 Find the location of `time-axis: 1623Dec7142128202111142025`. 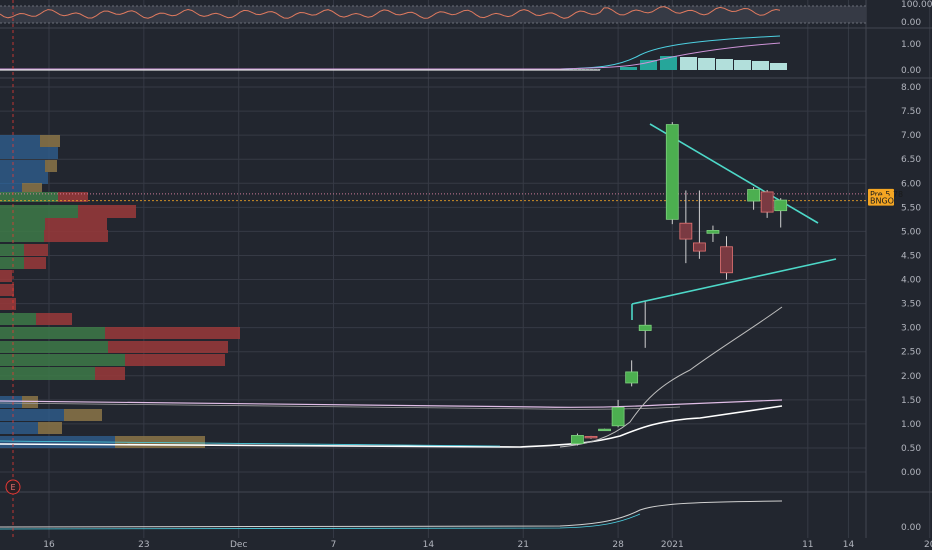

time-axis: 1623Dec7142128202111142025 is located at coordinates (466, 544).